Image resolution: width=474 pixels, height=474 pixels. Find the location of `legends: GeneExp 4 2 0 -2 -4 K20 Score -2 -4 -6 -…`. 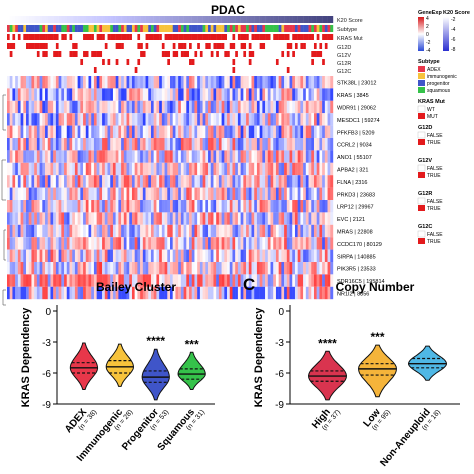

legends: GeneExp 4 2 0 -2 -4 K20 Score -2 -4 -6 -… is located at coordinates (443, 127).